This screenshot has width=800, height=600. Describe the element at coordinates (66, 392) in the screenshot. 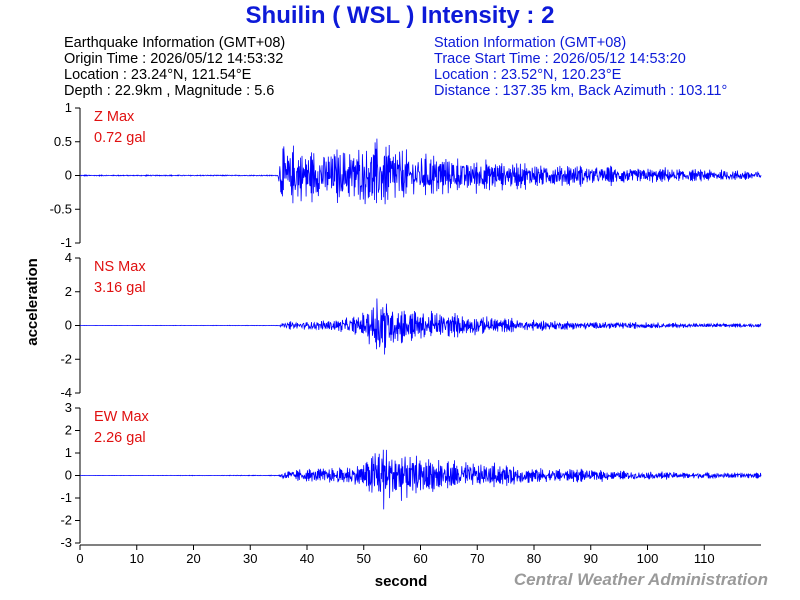

I see `y-tick-label: -4` at that location.